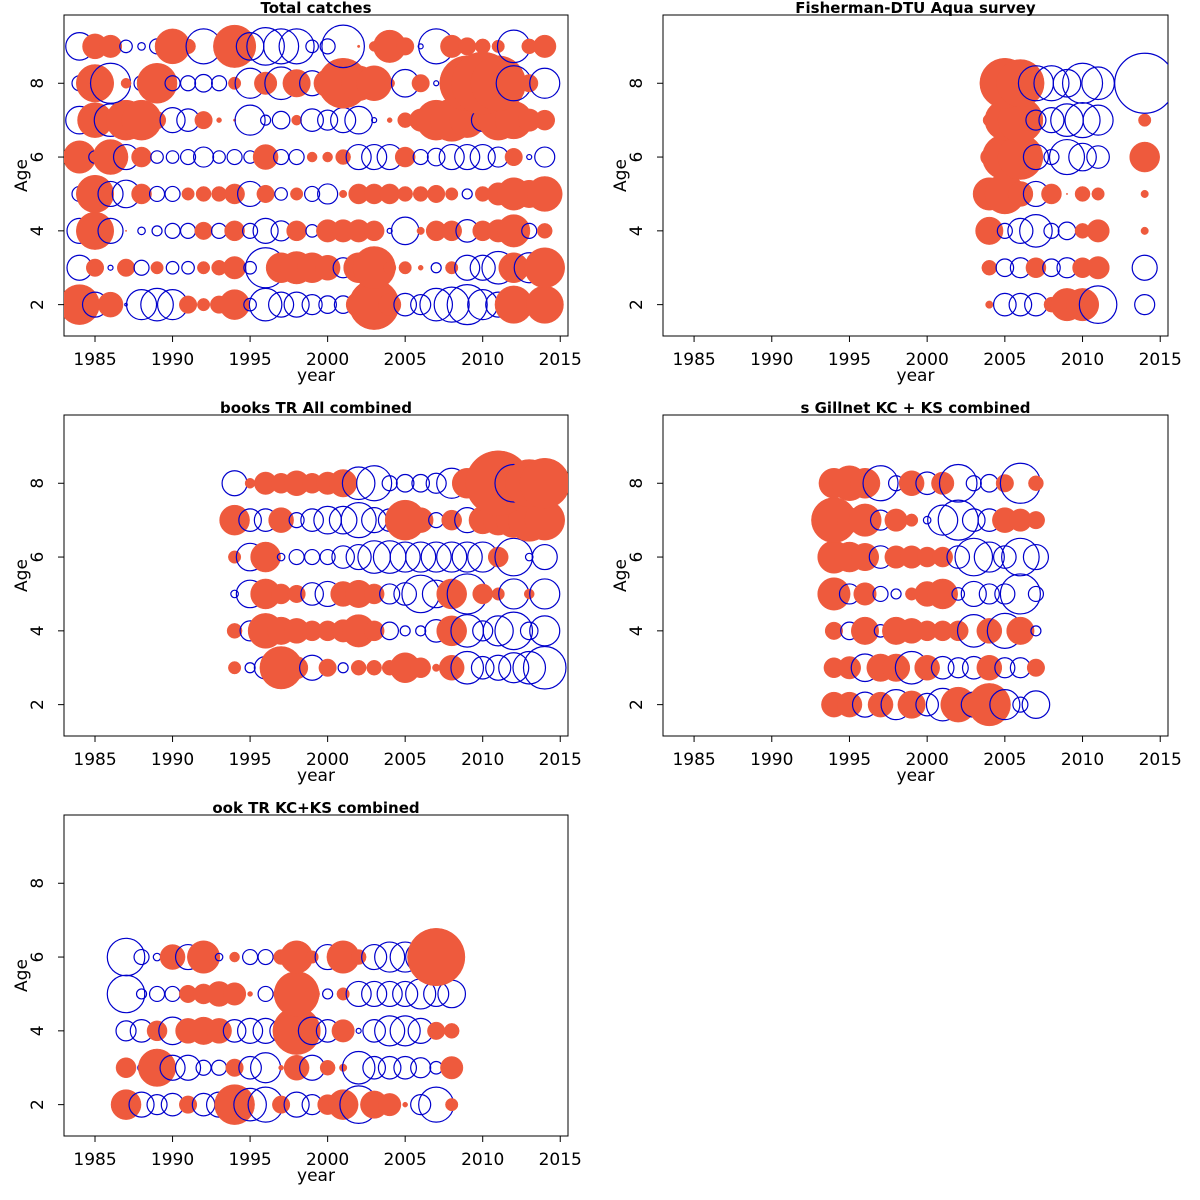 This screenshot has height=1200, width=1200. Describe the element at coordinates (1082, 760) in the screenshot. I see `x-tick-label: 2010` at that location.